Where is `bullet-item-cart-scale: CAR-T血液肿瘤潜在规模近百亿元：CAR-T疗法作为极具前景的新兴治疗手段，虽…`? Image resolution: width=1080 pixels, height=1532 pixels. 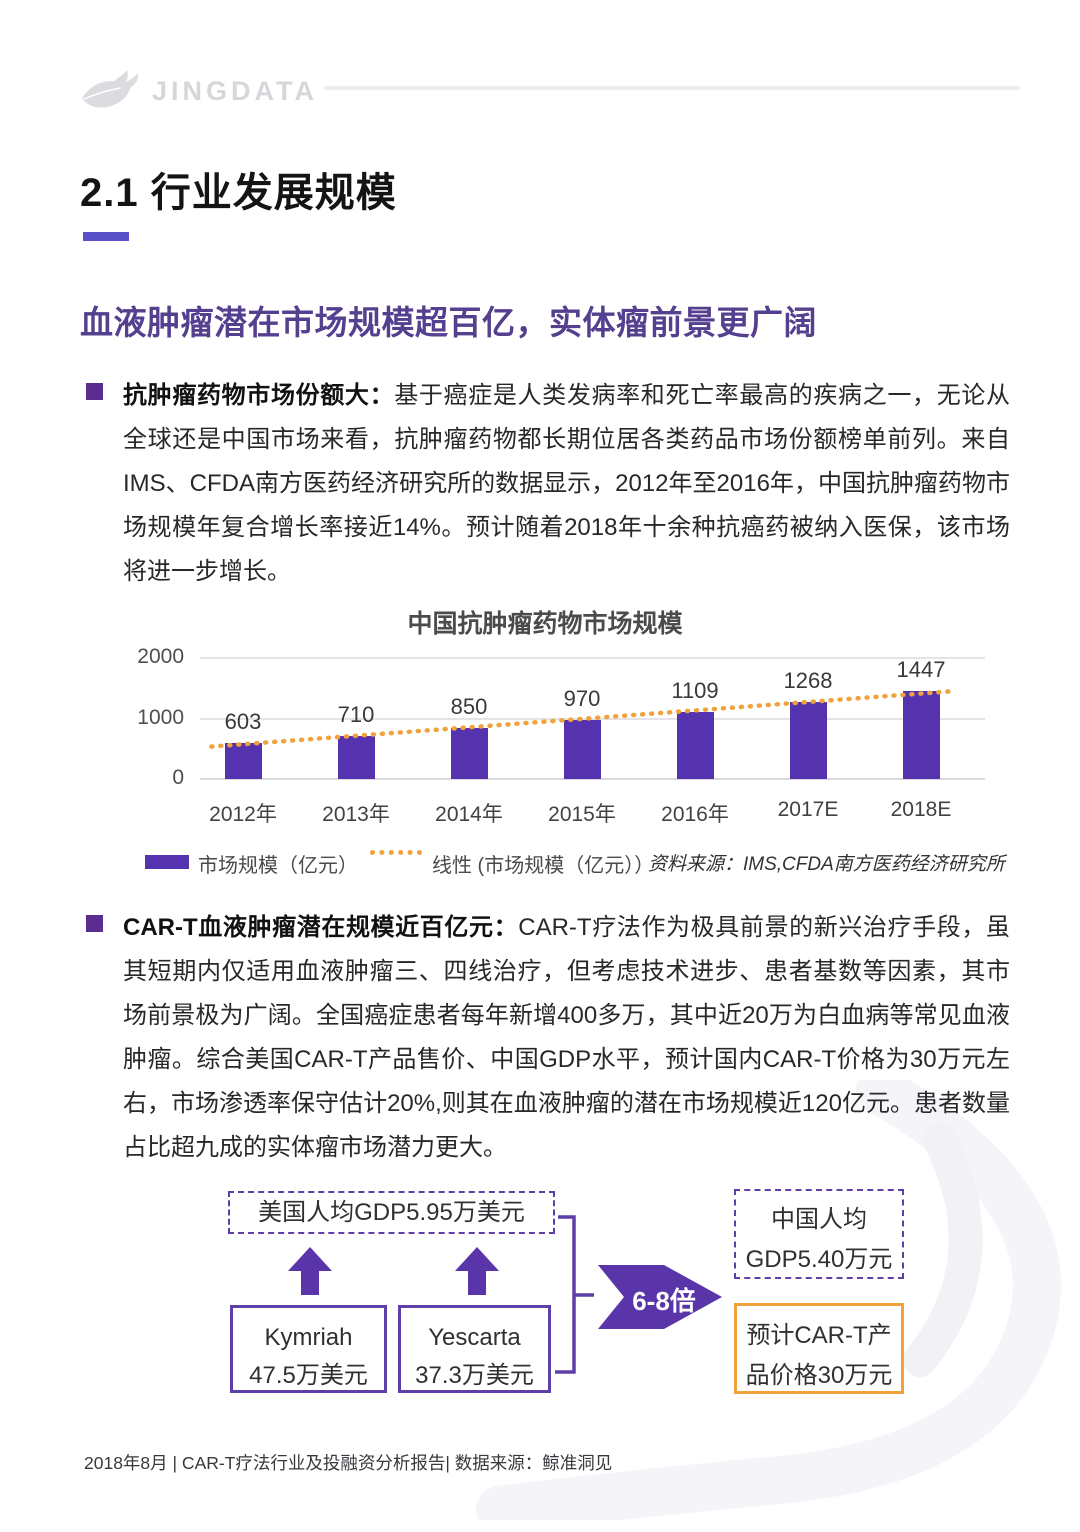 bullet-item-cart-scale: CAR-T血液肿瘤潜在规模近百亿元：CAR-T疗法作为极具前景的新兴治疗手段，虽… is located at coordinates (548, 1038).